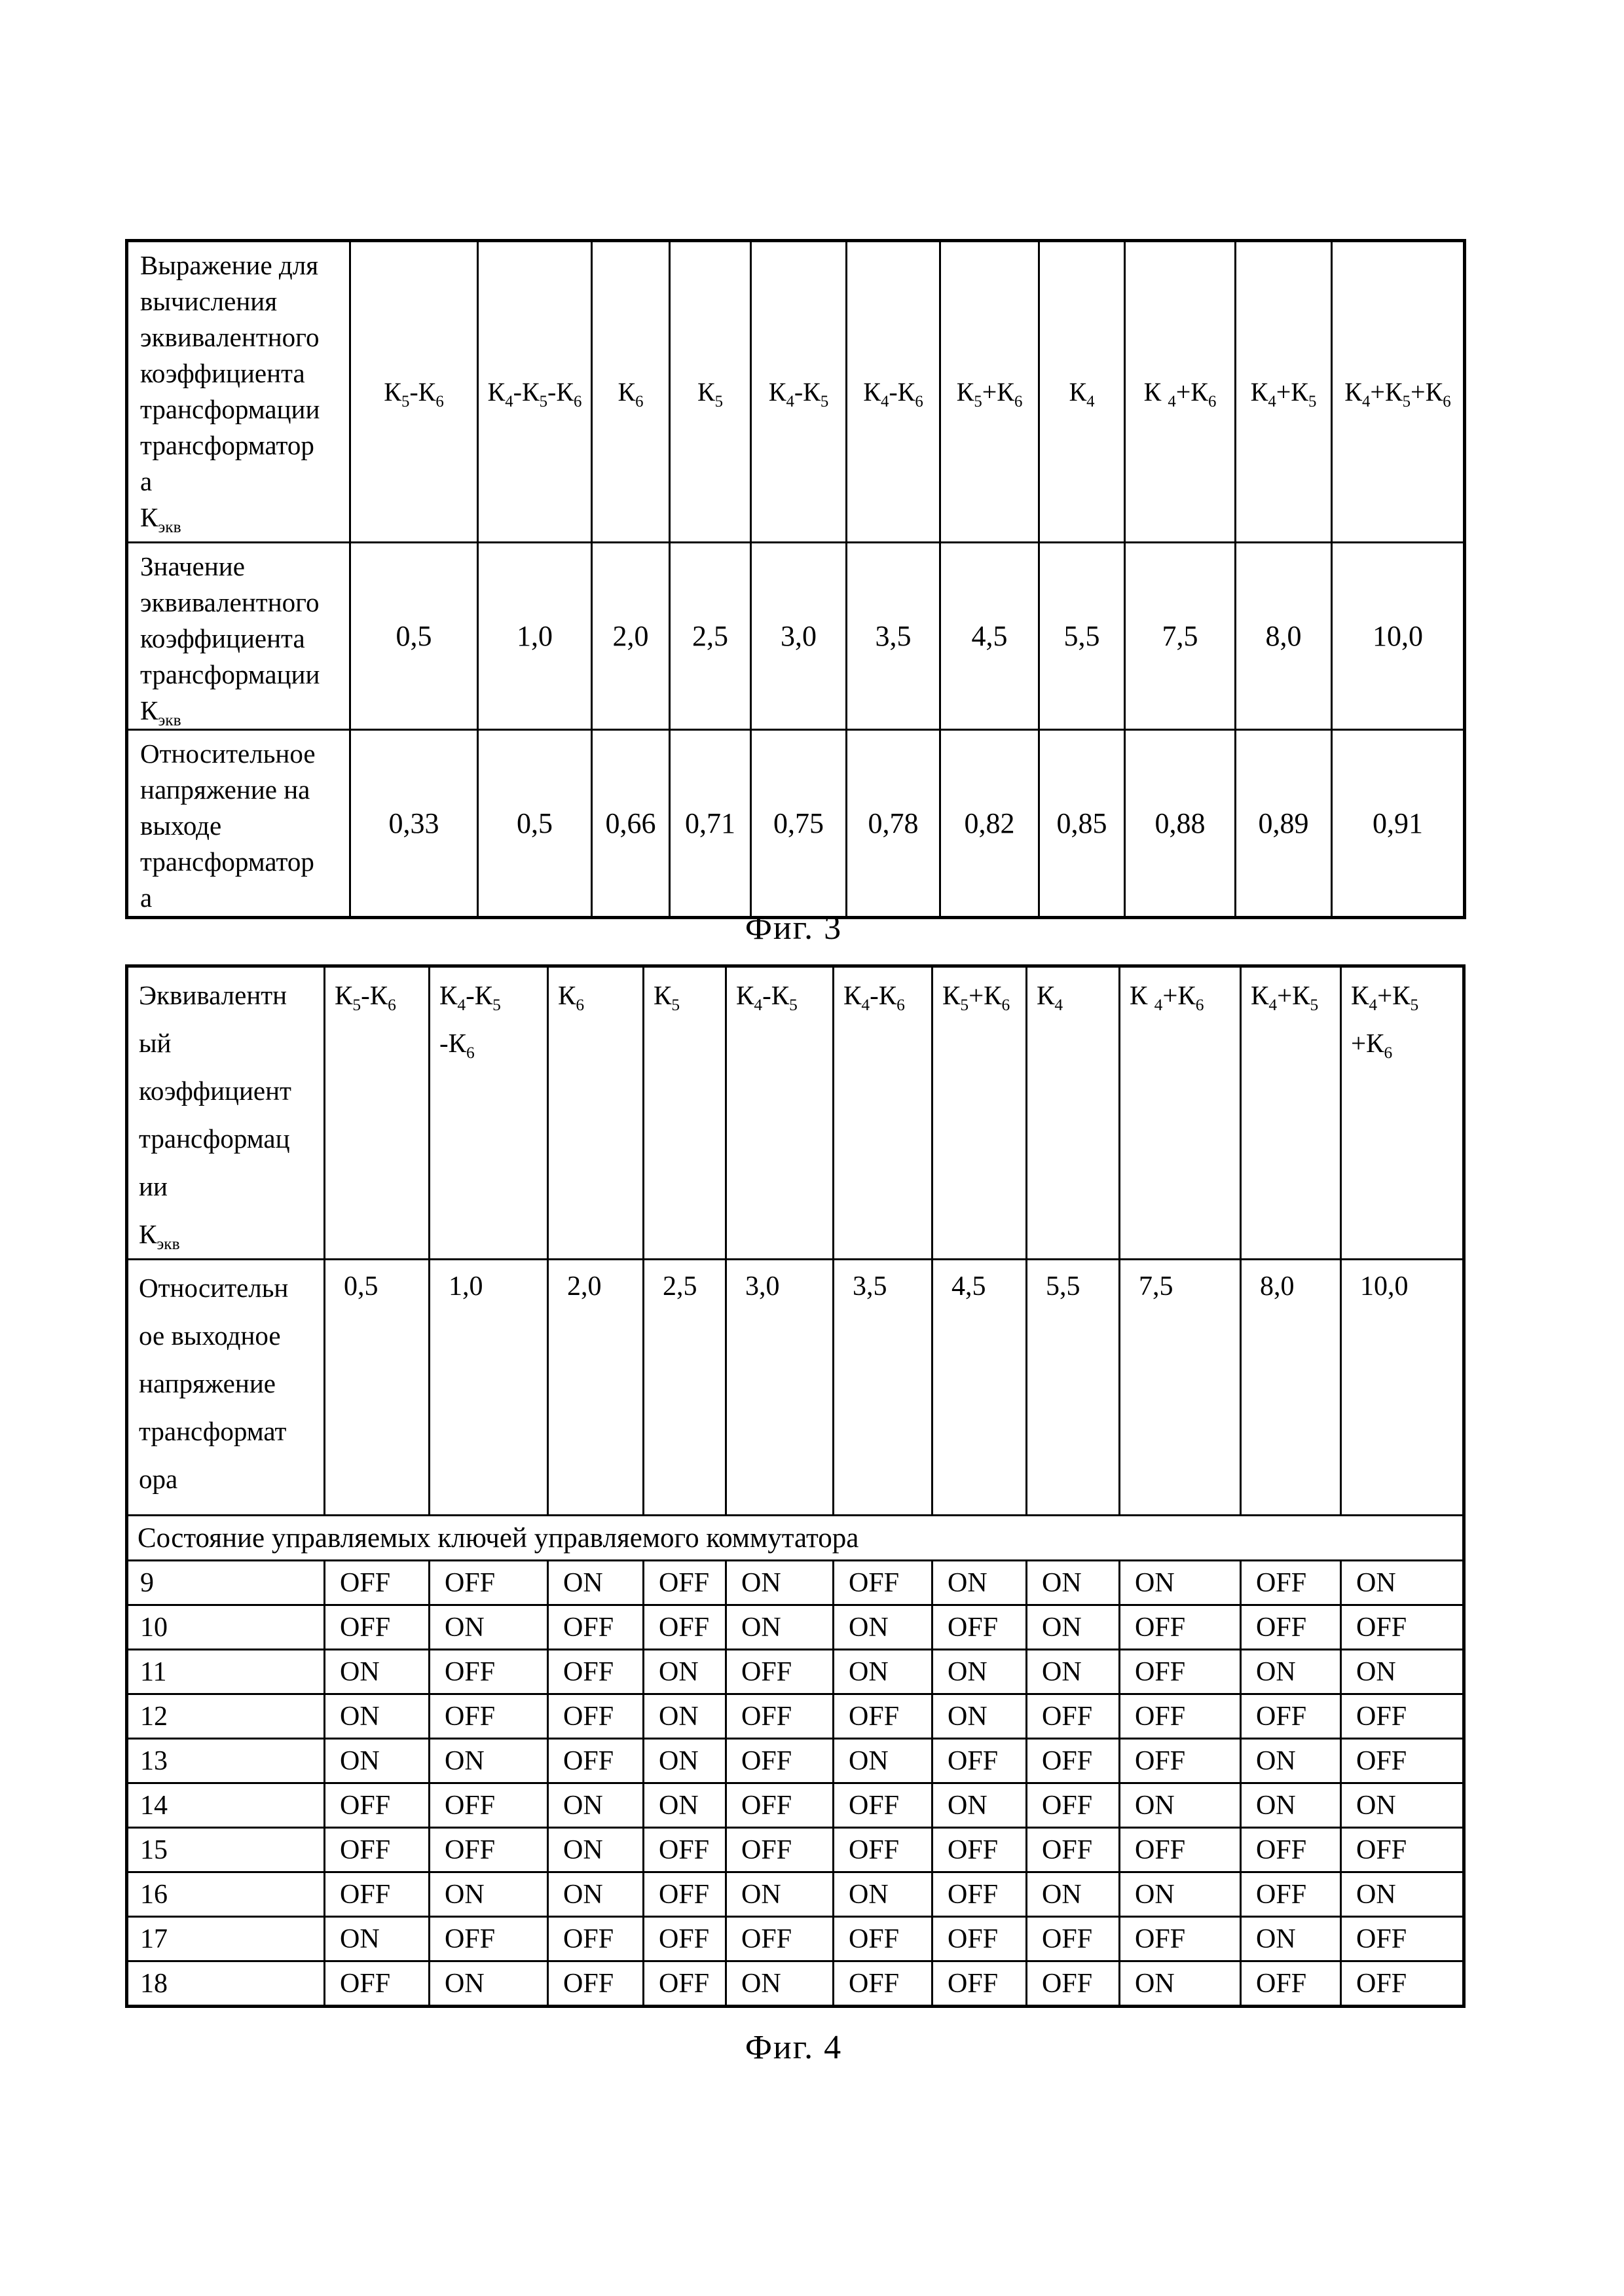  Describe the element at coordinates (882, 1387) in the screenshot. I see `value-cell: 3,5` at that location.